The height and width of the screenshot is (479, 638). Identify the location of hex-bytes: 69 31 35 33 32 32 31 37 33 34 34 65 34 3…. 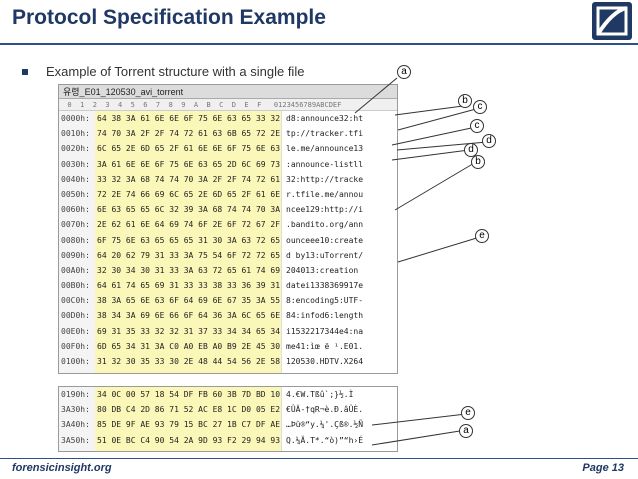
(188, 331).